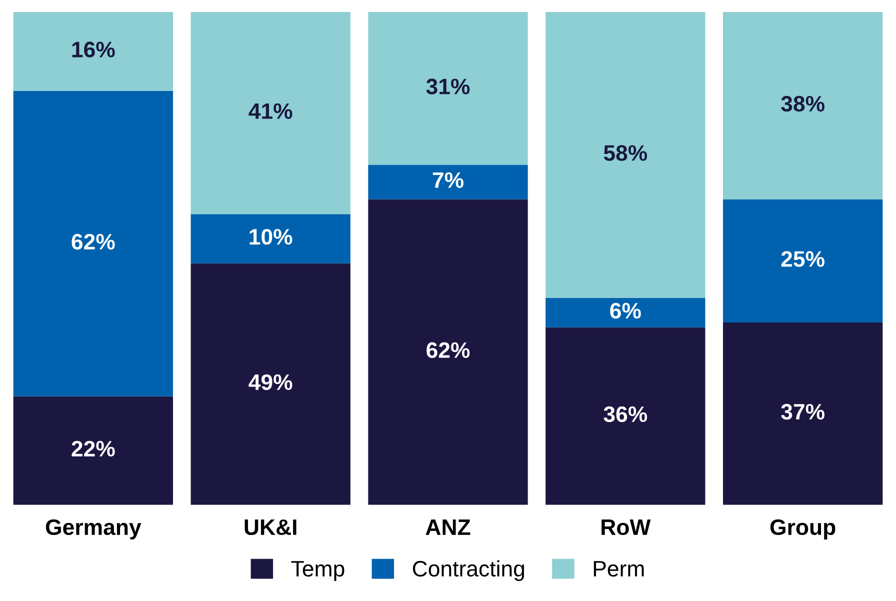 This screenshot has width=896, height=601. Describe the element at coordinates (802, 412) in the screenshot. I see `data-label: 37%` at that location.